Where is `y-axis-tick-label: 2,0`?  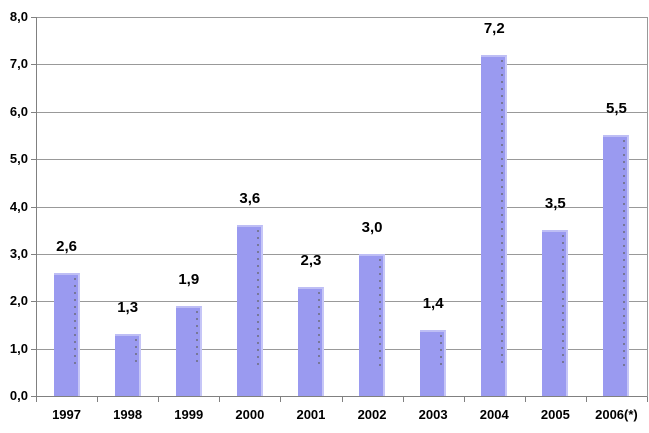 y-axis-tick-label: 2,0 is located at coordinates (18, 301).